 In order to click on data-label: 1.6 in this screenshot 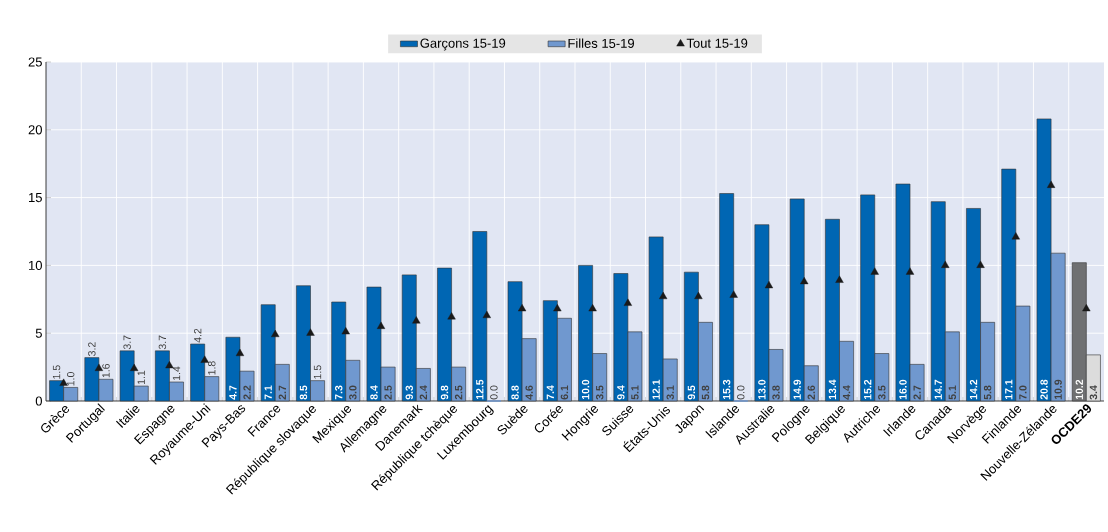, I will do `click(106, 370)`.